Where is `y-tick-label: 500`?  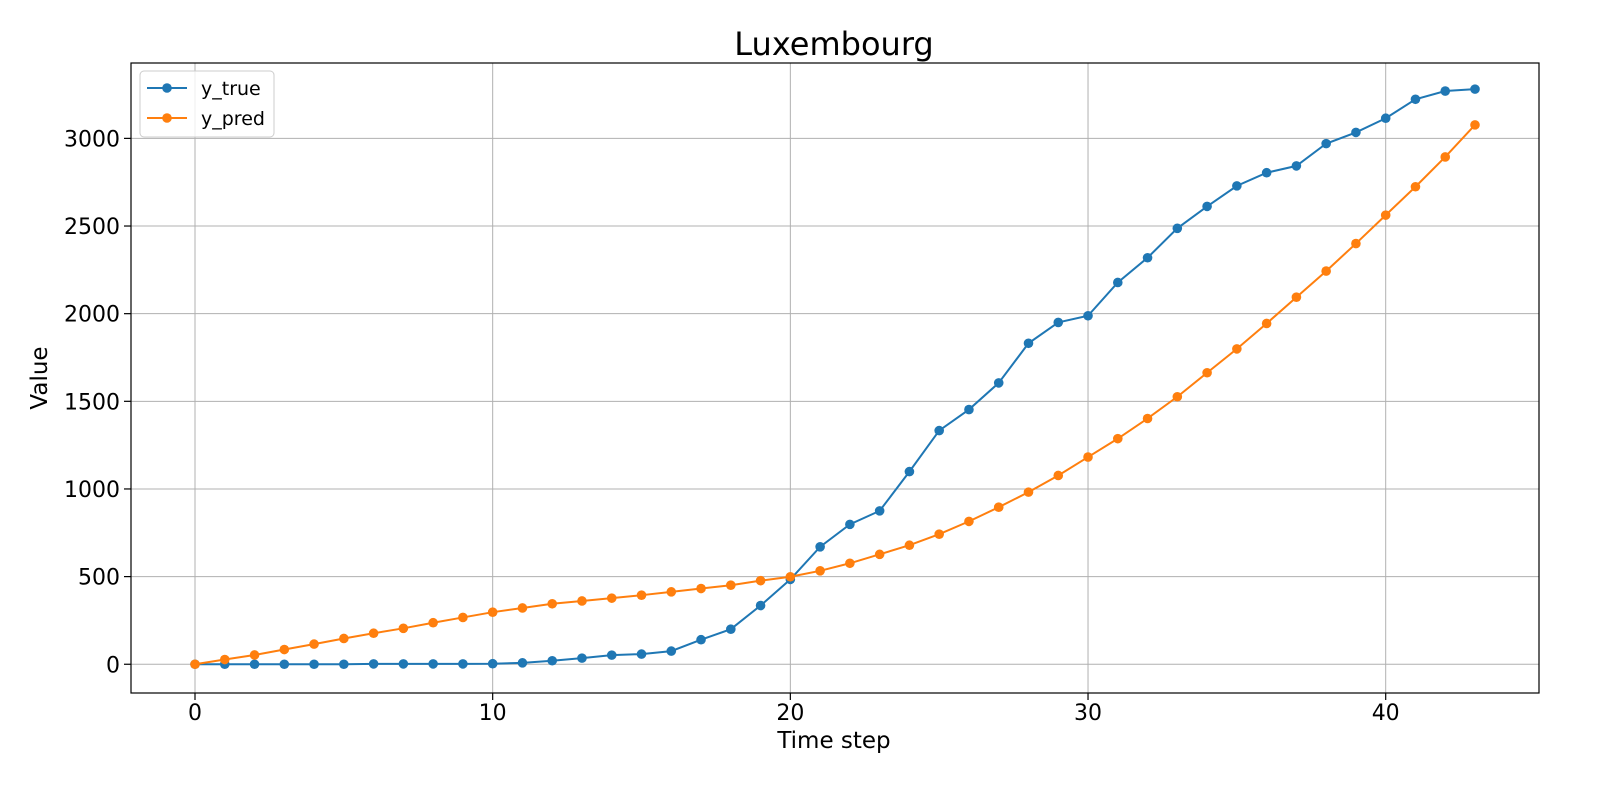
y-tick-label: 500 is located at coordinates (99, 578).